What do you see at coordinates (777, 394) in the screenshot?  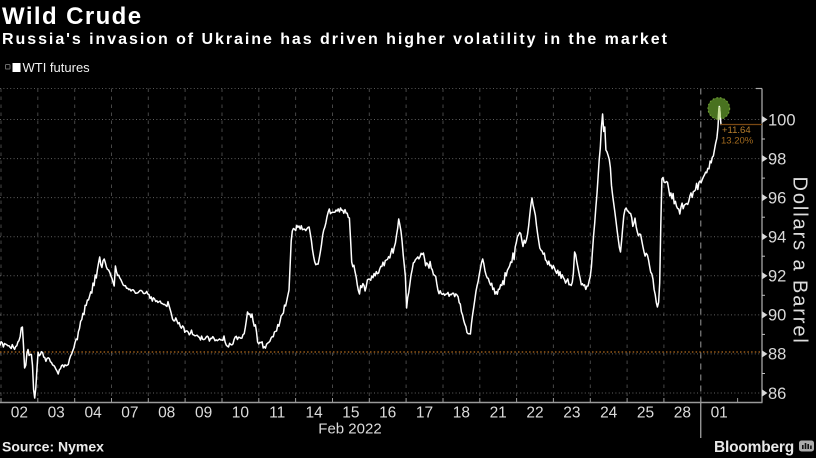 I see `svg-text: 86` at bounding box center [777, 394].